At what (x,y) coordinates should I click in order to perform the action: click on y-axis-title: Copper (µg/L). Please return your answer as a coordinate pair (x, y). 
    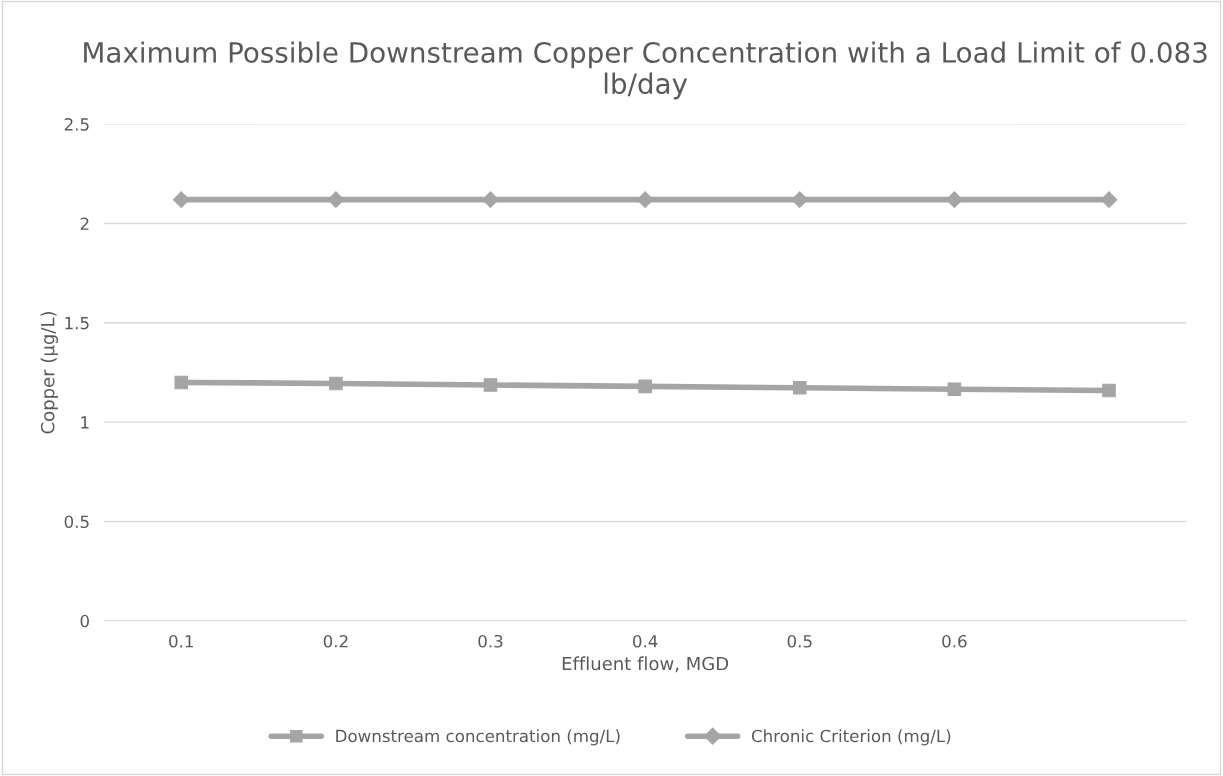
    Looking at the image, I should click on (49, 373).